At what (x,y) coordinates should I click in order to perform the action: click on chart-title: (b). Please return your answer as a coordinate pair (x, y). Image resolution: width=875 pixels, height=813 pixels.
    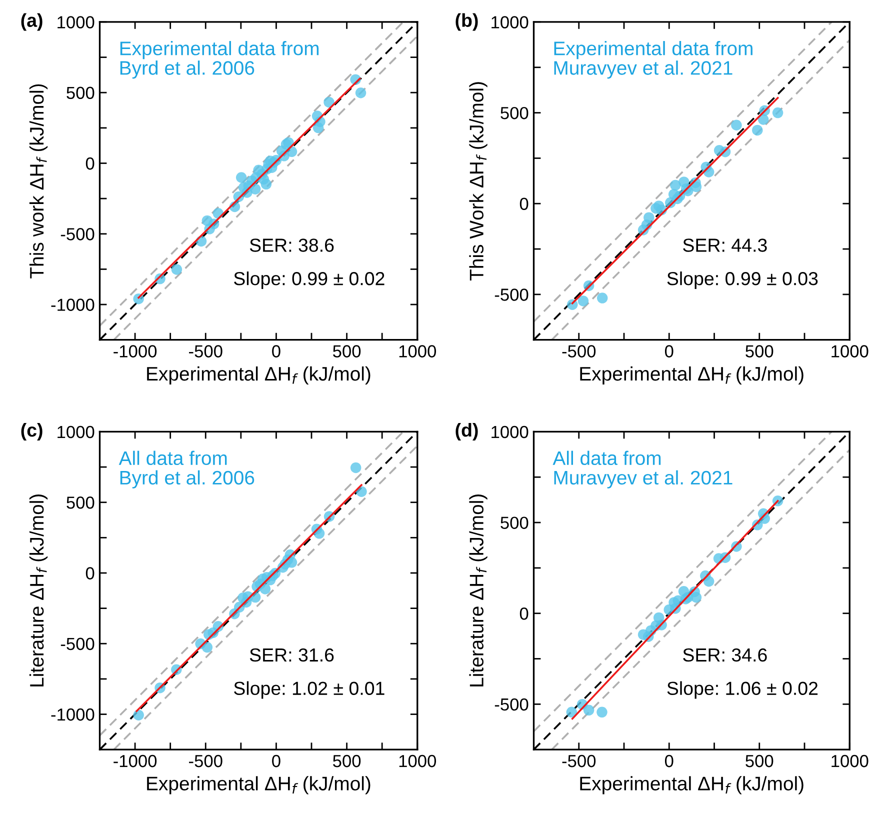
    Looking at the image, I should click on (467, 22).